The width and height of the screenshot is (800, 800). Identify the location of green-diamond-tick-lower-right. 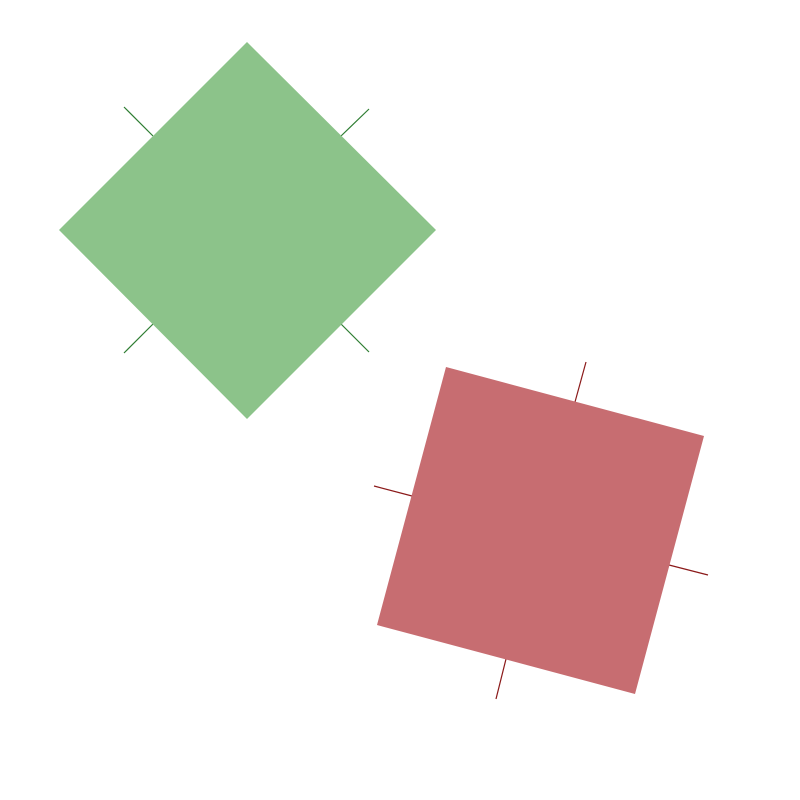
(355, 338).